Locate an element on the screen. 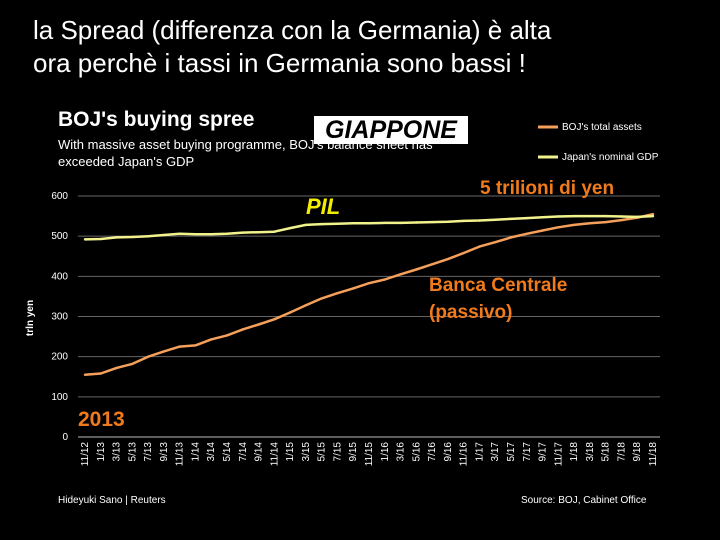  x-tick-label: 1/16 is located at coordinates (385, 452).